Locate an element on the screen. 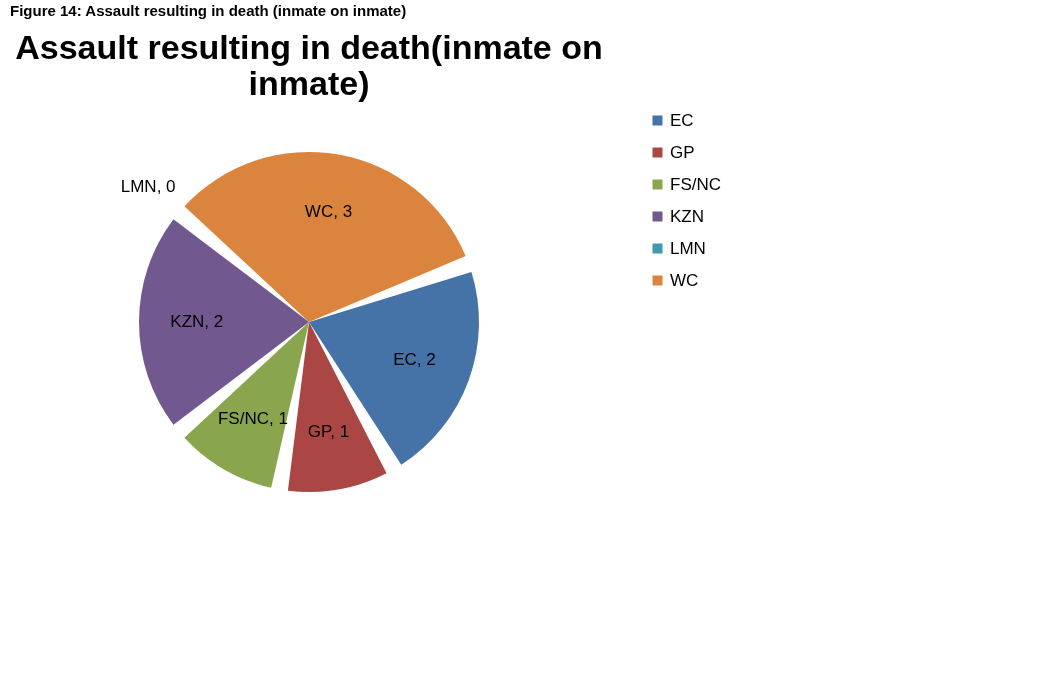 The height and width of the screenshot is (680, 1039). data-label: FS/NC, 1 is located at coordinates (252, 419).